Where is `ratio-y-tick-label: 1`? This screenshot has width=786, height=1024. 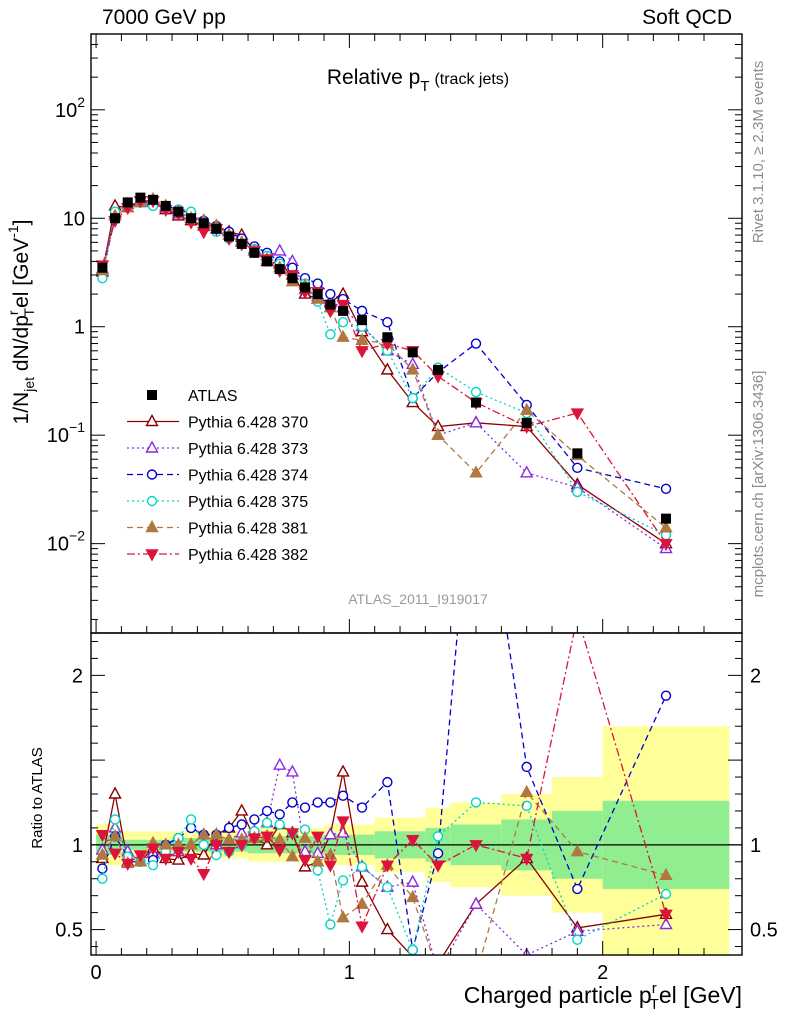 ratio-y-tick-label: 1 is located at coordinates (77, 846).